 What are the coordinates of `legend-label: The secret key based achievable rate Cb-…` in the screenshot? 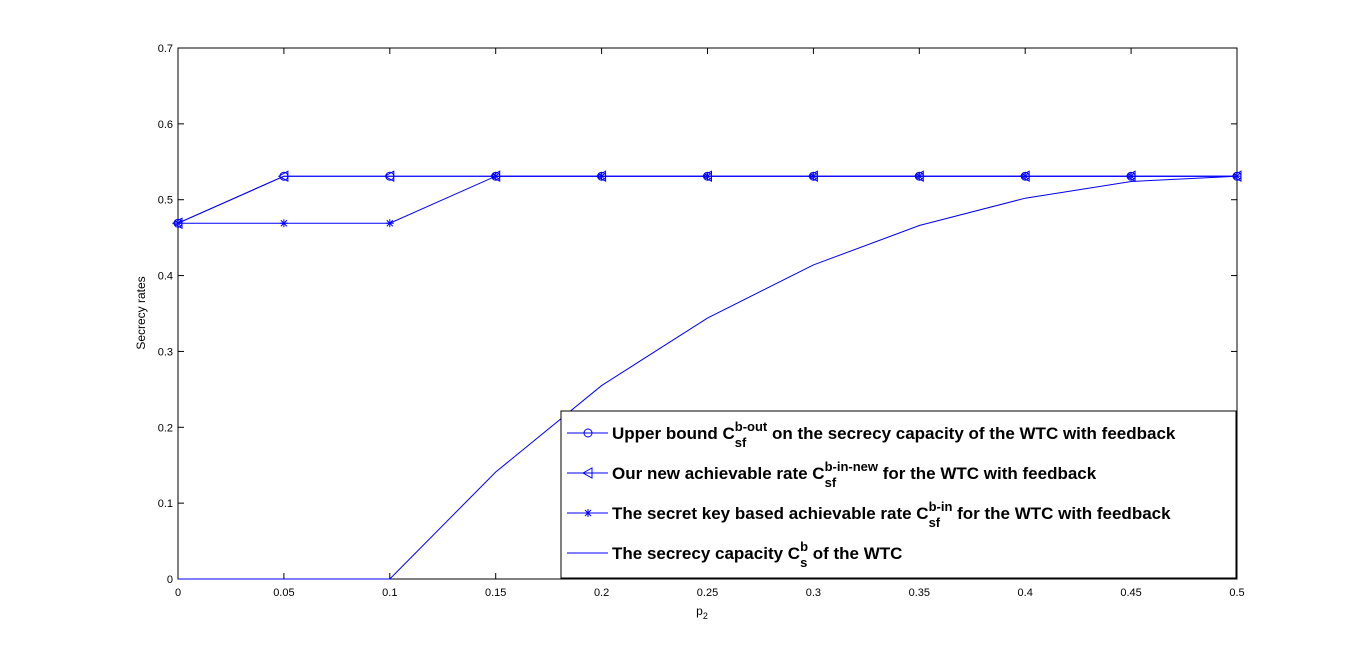 It's located at (891, 514).